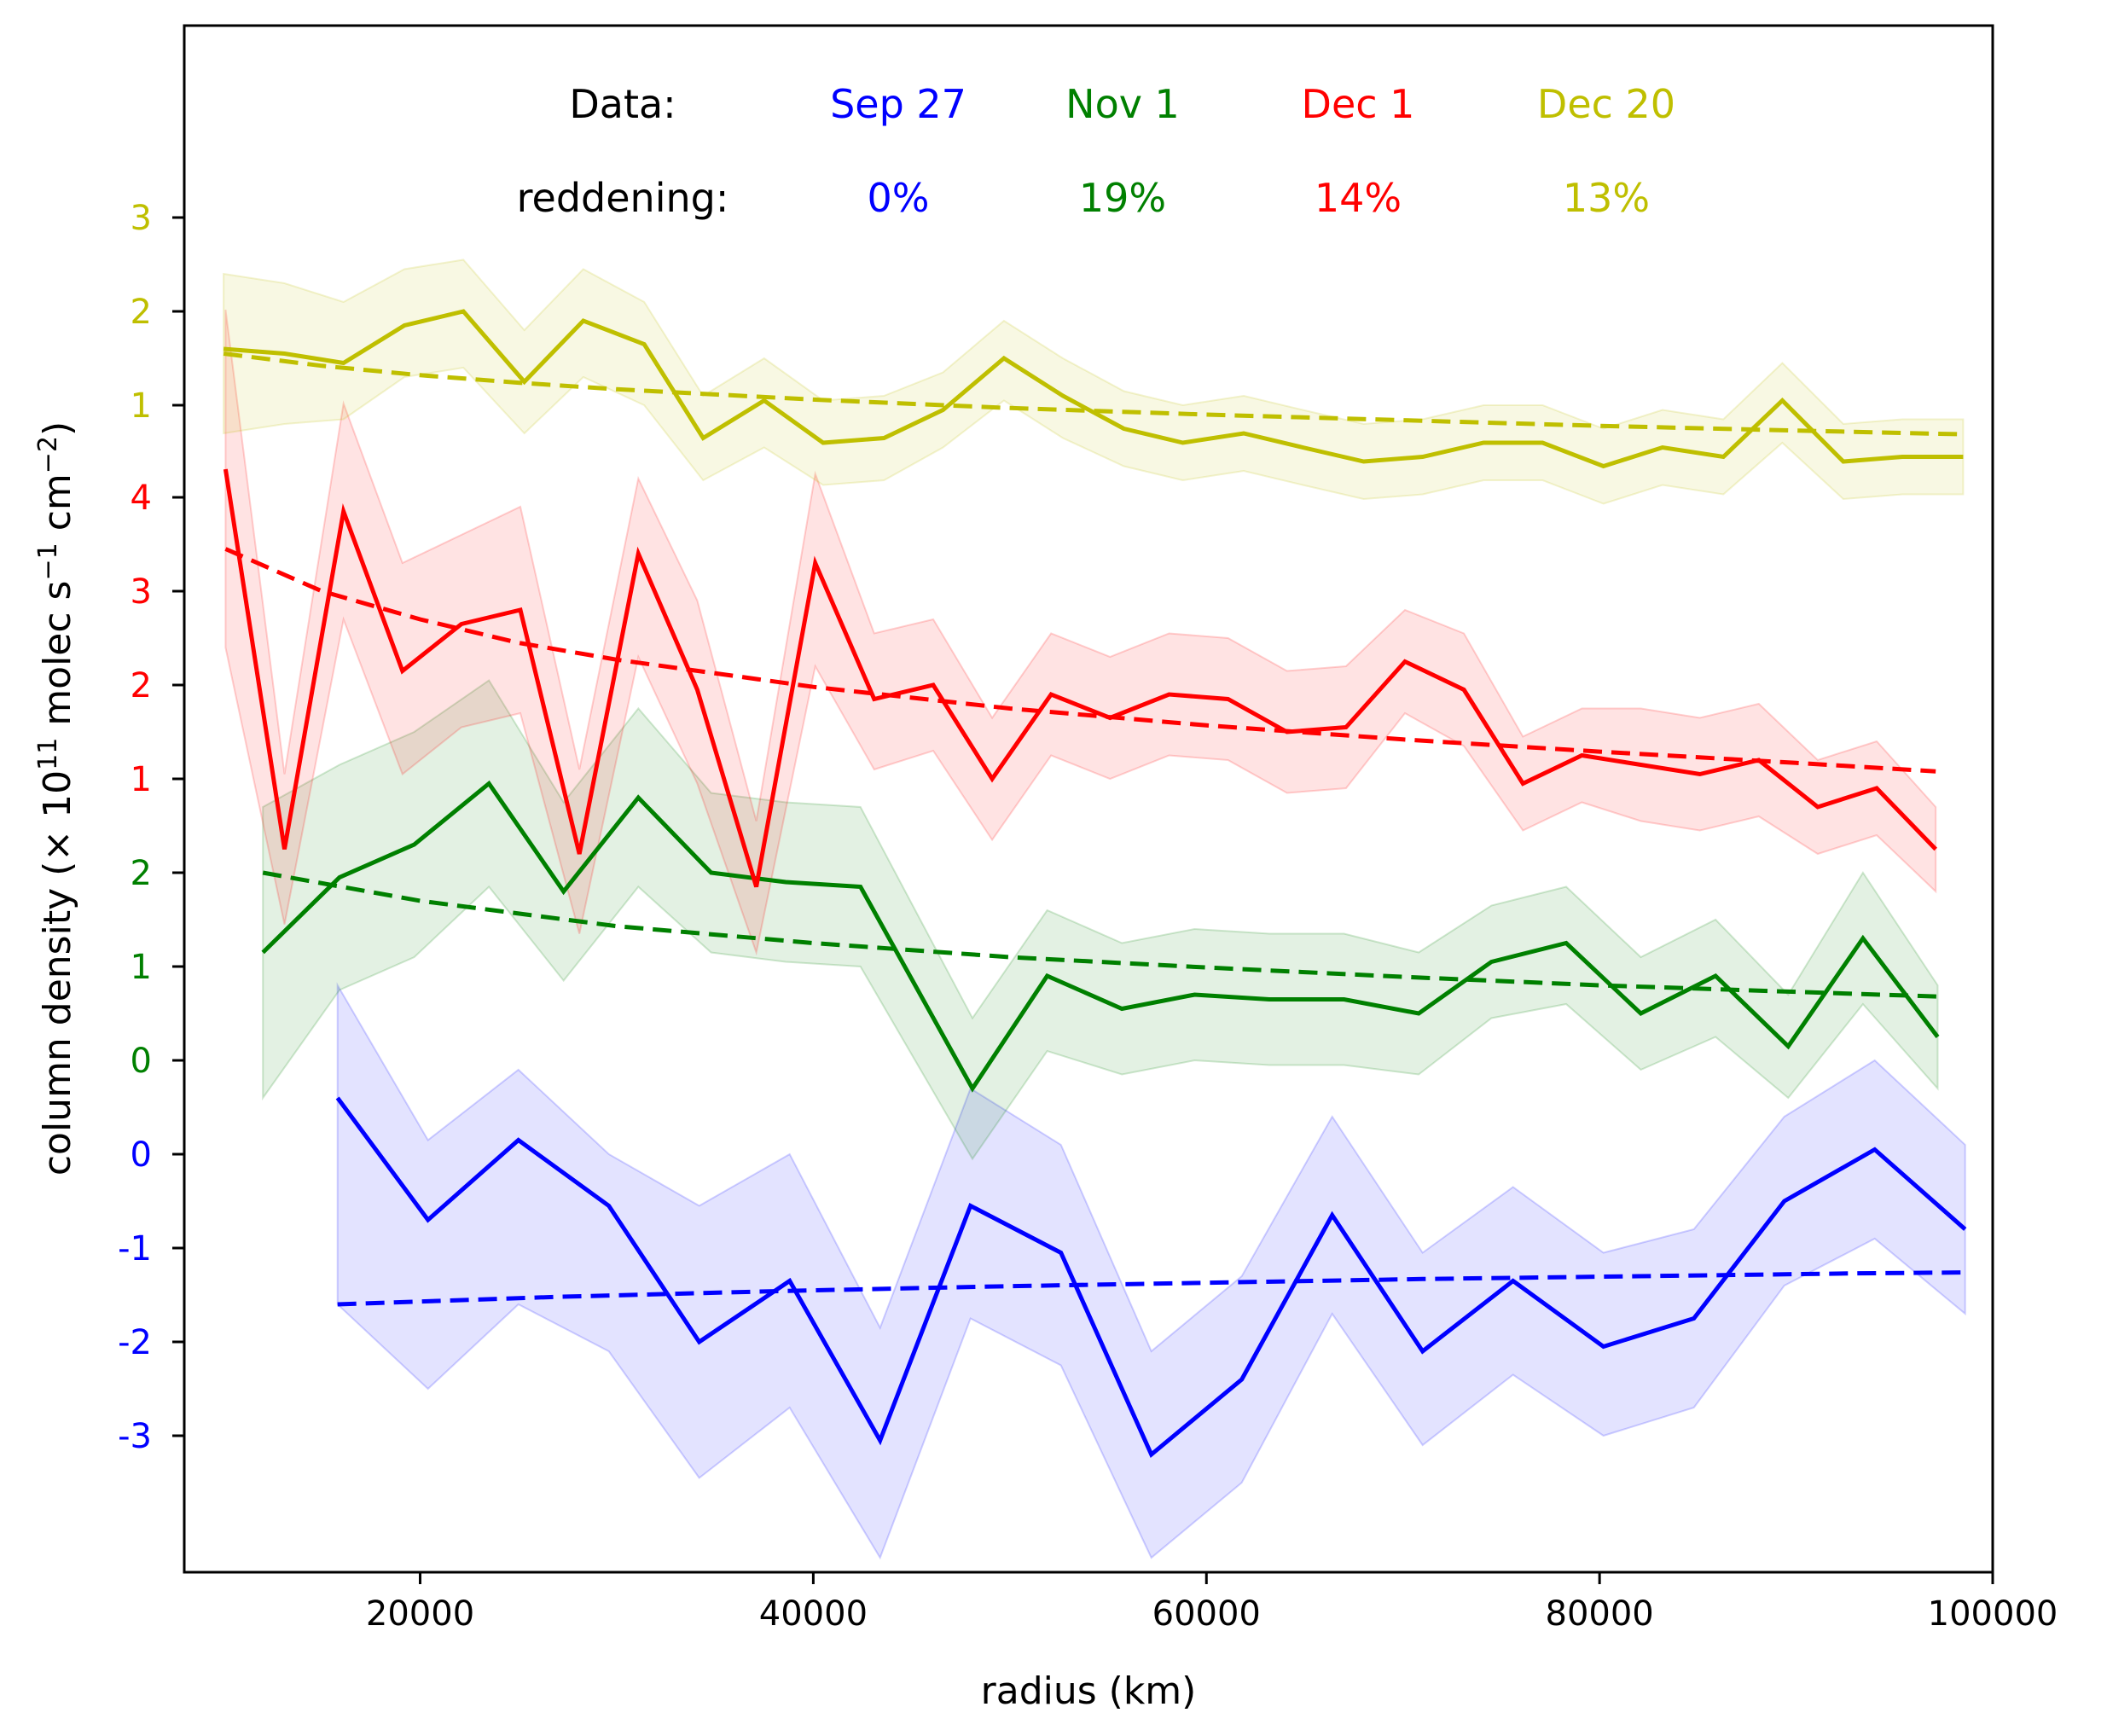 The height and width of the screenshot is (1736, 2107). Describe the element at coordinates (1993, 1614) in the screenshot. I see `x-tick-label: 100000` at that location.